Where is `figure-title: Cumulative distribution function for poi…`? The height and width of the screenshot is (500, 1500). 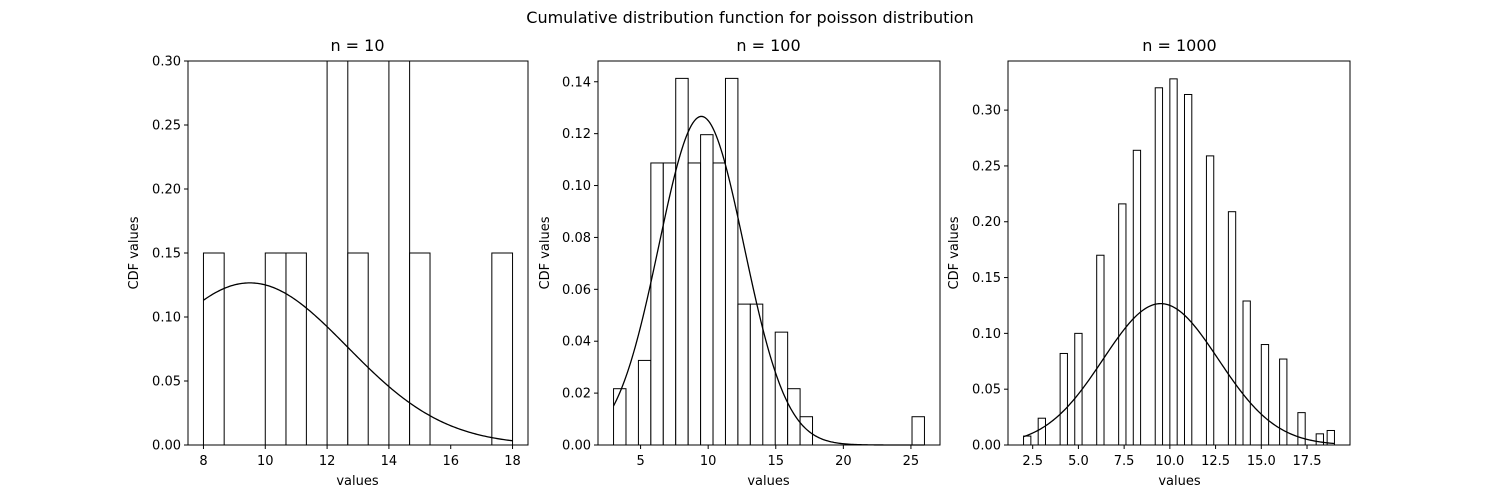
figure-title: Cumulative distribution function for poi… is located at coordinates (749, 17).